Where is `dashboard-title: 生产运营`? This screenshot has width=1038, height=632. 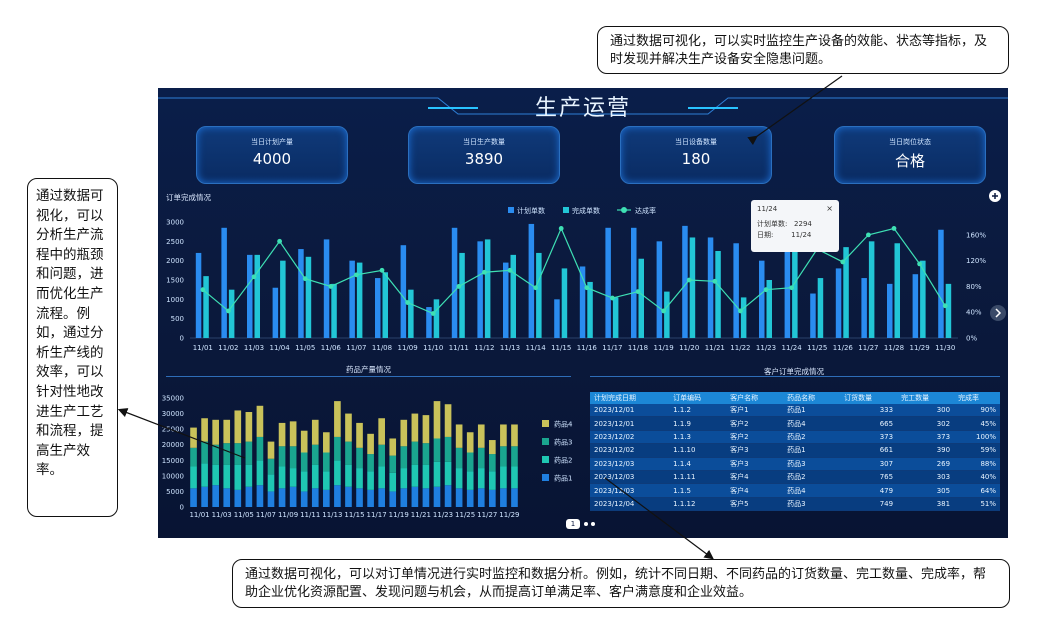 dashboard-title: 生产运营 is located at coordinates (582, 108).